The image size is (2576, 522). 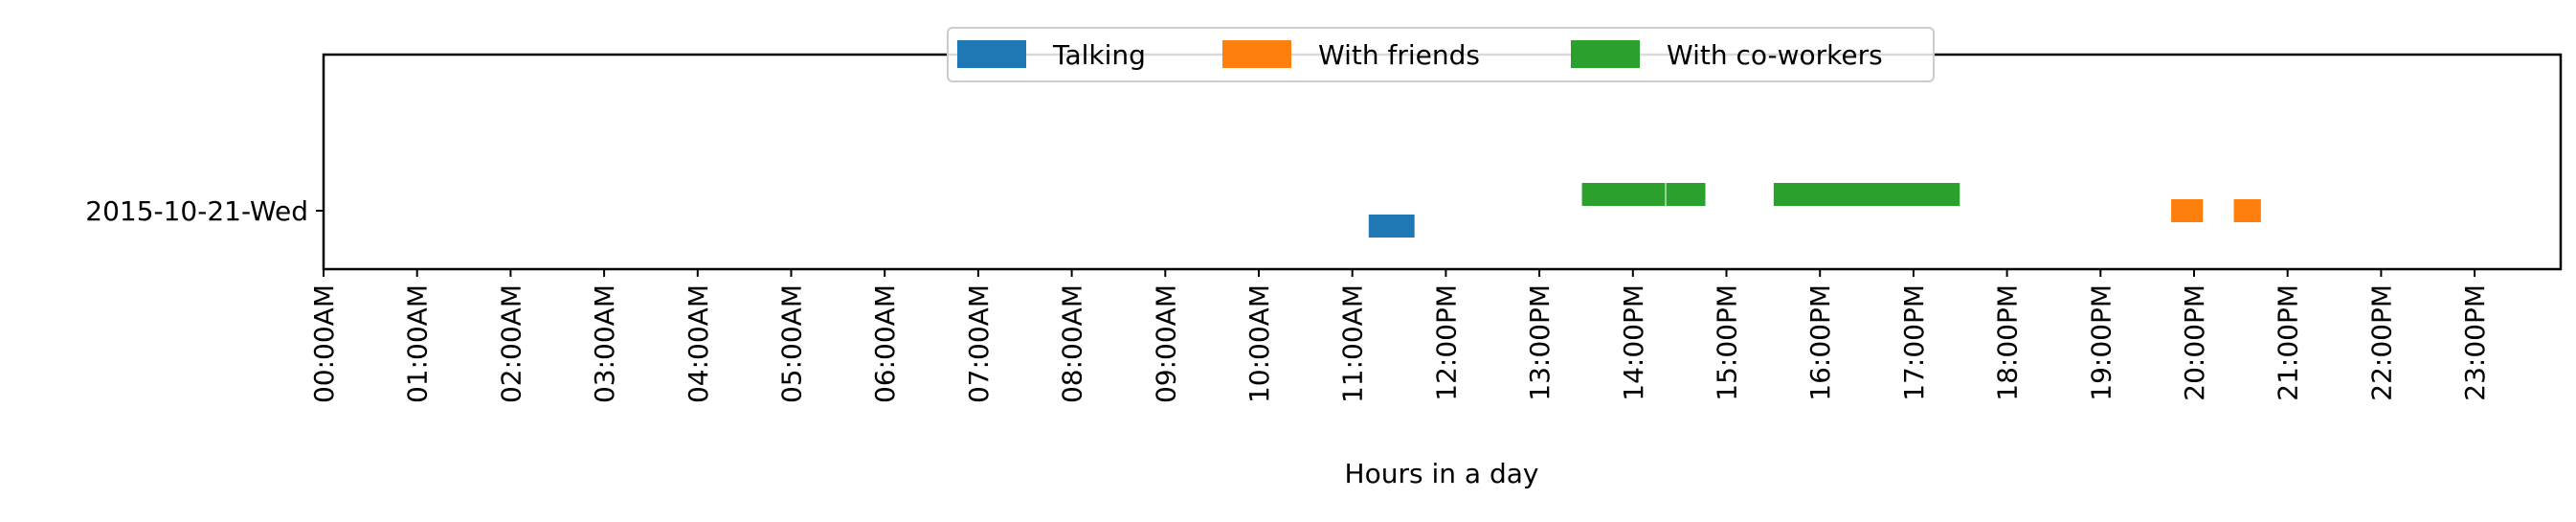 I want to click on x-tick-label-23: 23:00PM, so click(x=2475, y=342).